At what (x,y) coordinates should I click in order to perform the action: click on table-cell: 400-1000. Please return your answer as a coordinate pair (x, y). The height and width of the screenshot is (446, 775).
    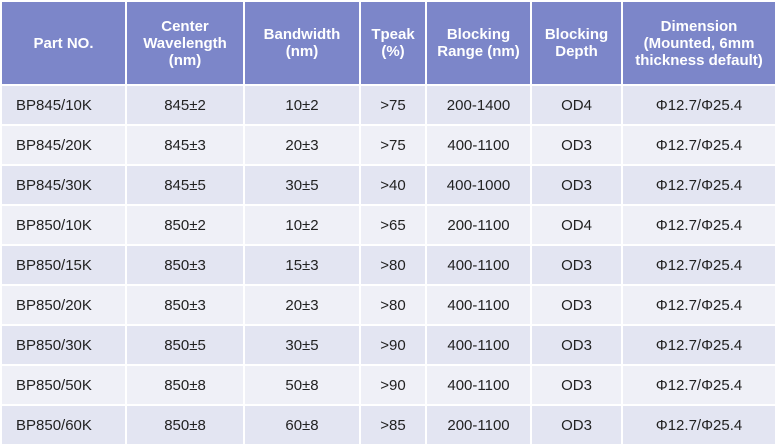
    Looking at the image, I should click on (478, 185).